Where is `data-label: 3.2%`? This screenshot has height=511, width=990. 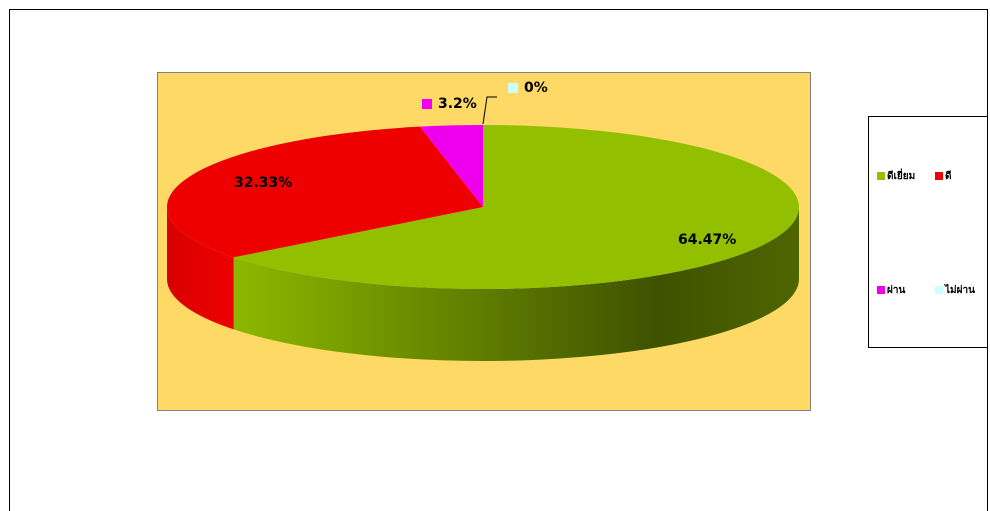
data-label: 3.2% is located at coordinates (457, 104).